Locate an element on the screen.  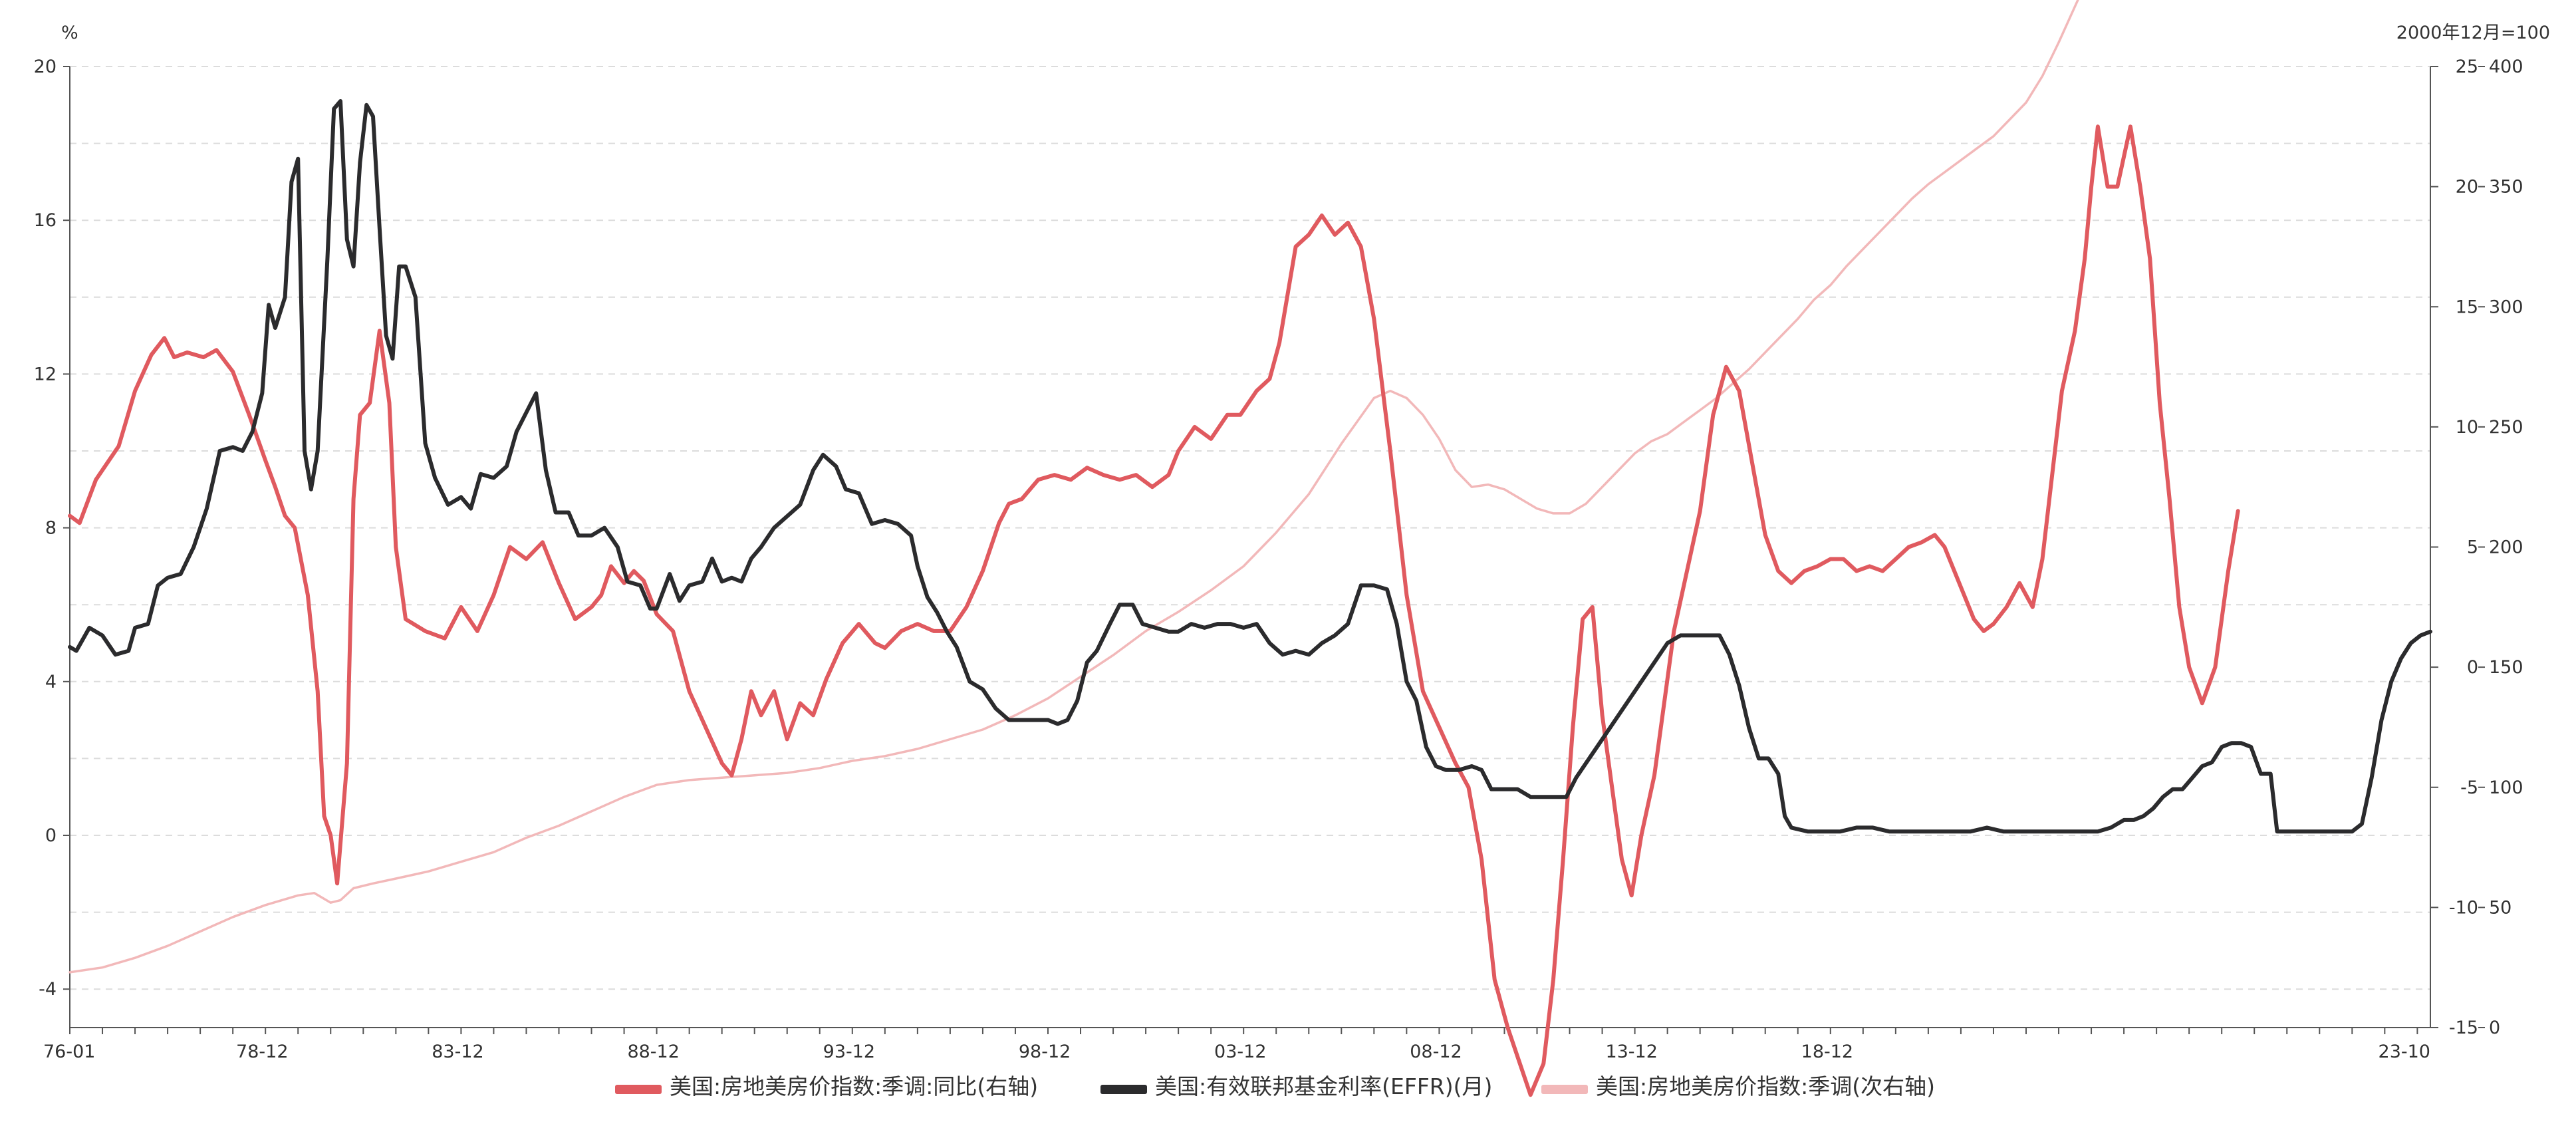
x-tick-label: 18-12 is located at coordinates (1827, 1052).